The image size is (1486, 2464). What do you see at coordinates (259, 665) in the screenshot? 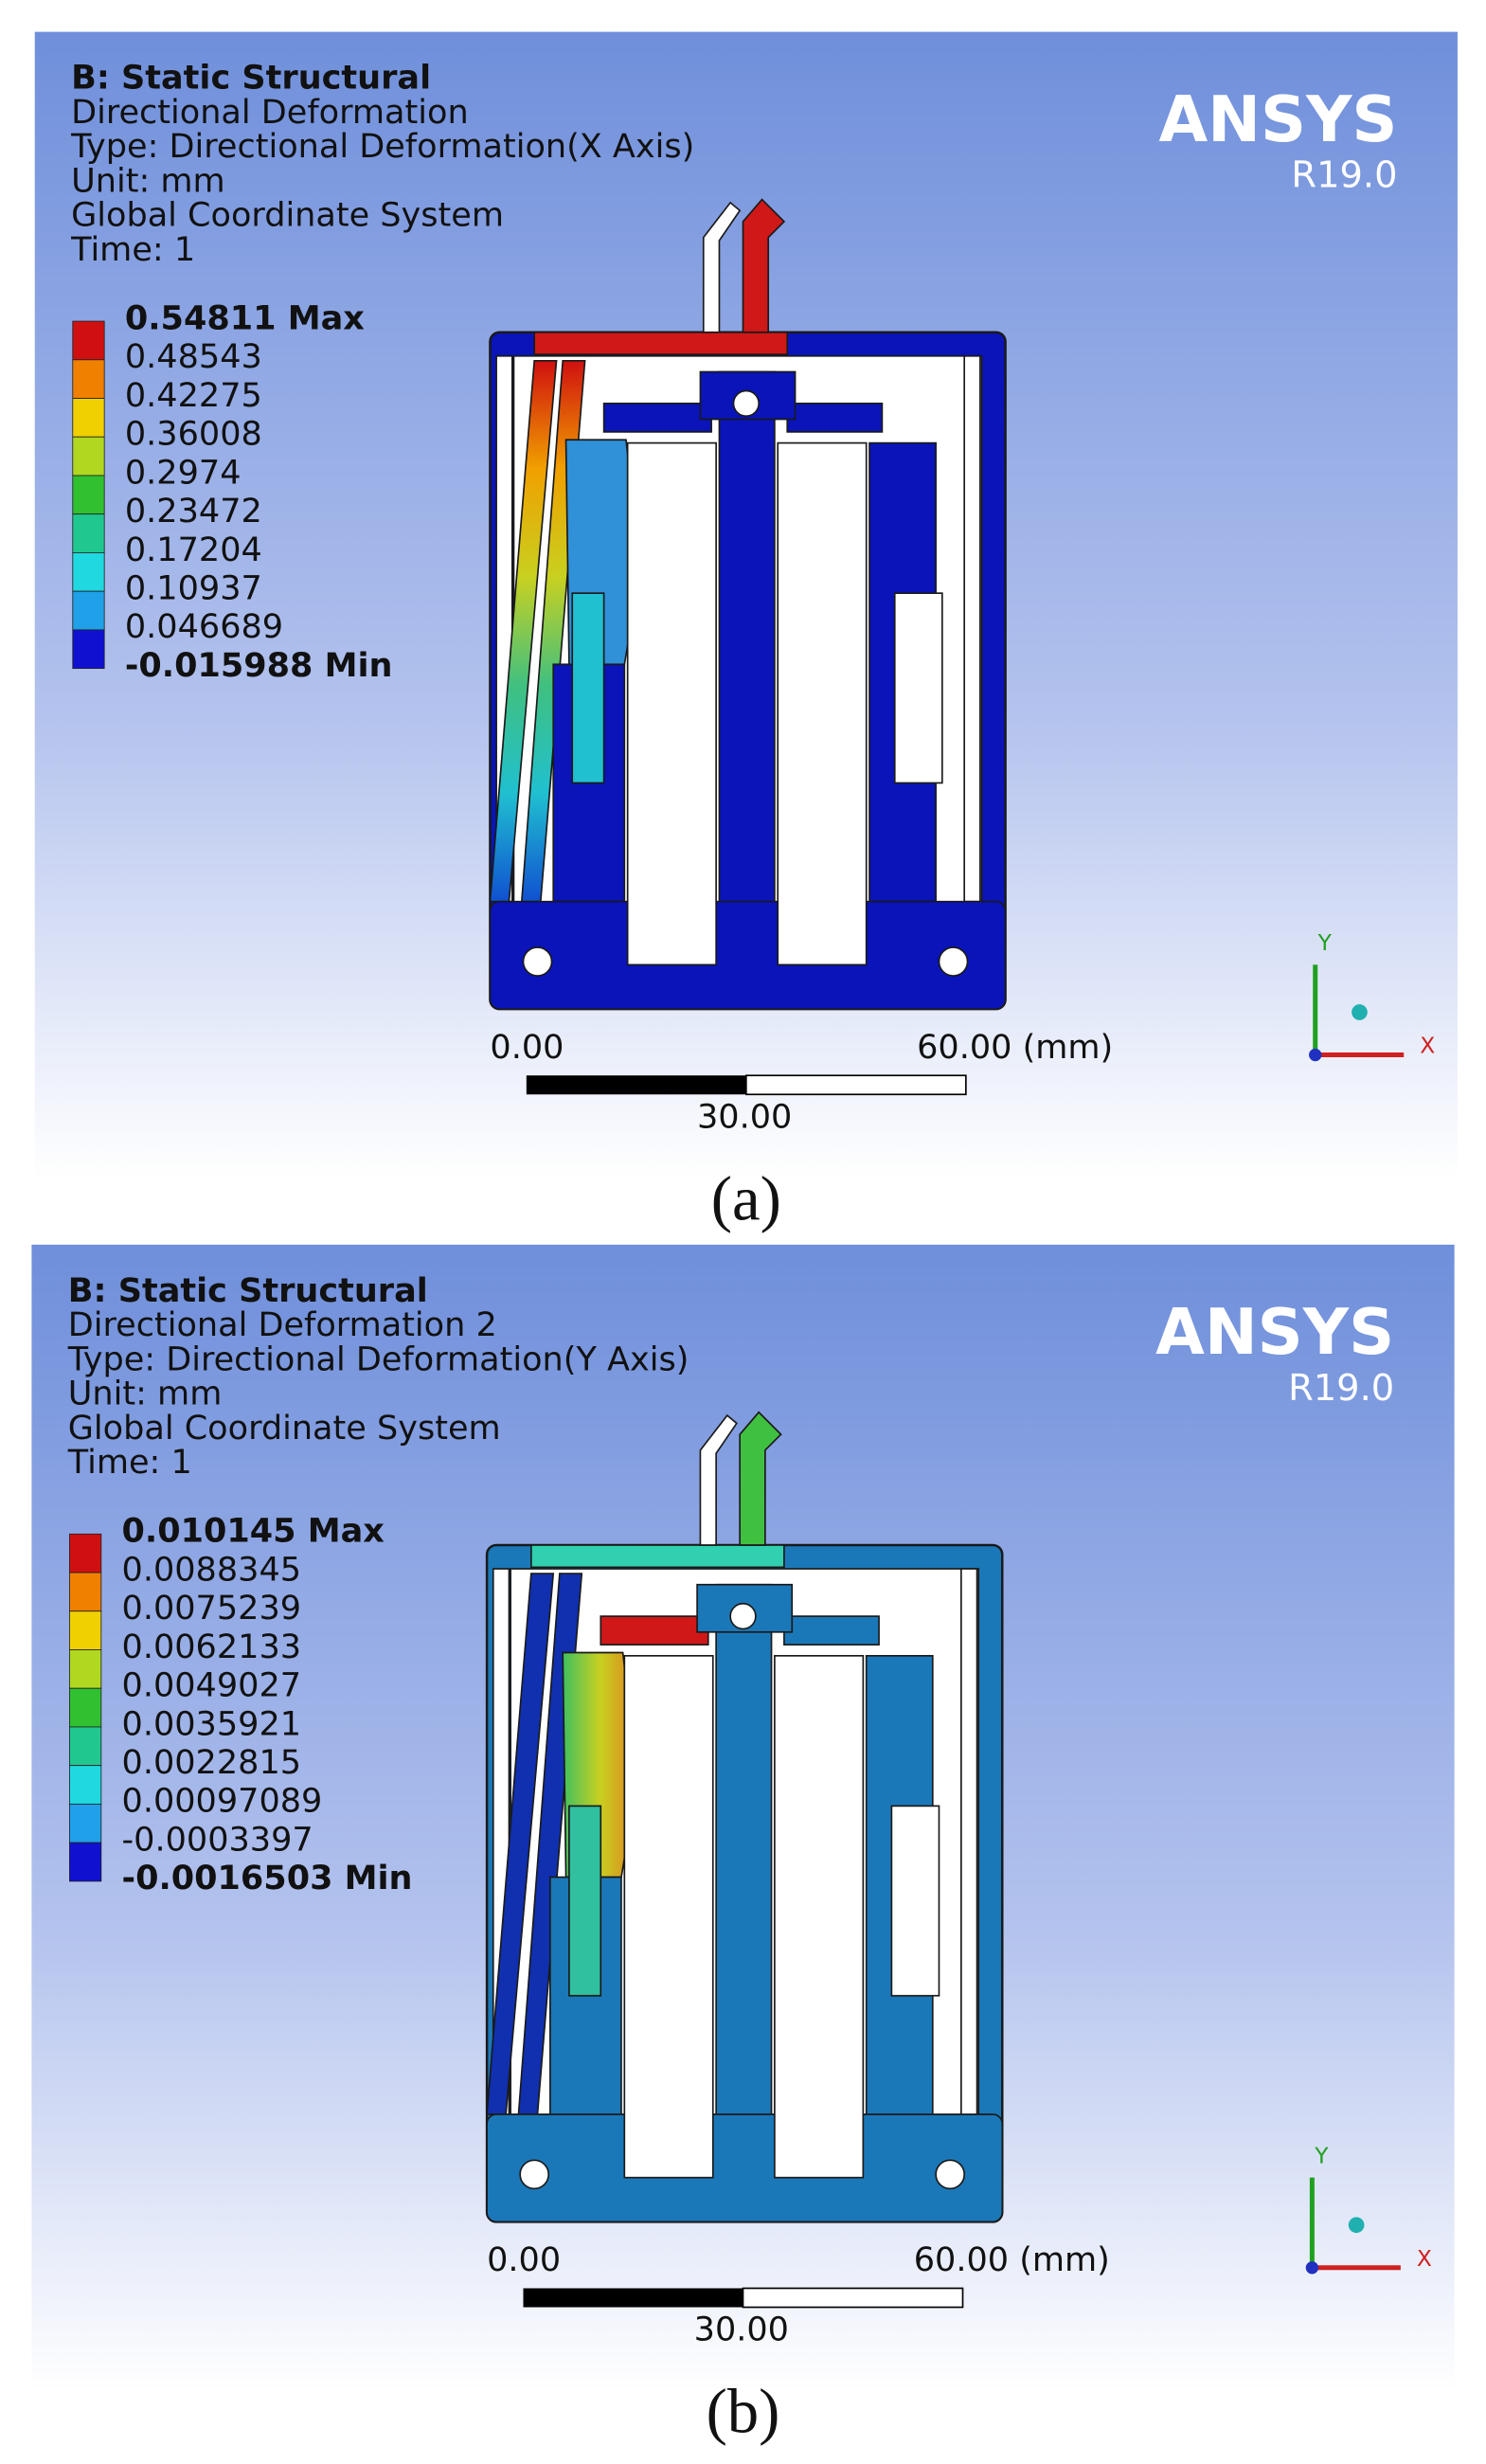
I see `legend-label: -0.015988 Min` at bounding box center [259, 665].